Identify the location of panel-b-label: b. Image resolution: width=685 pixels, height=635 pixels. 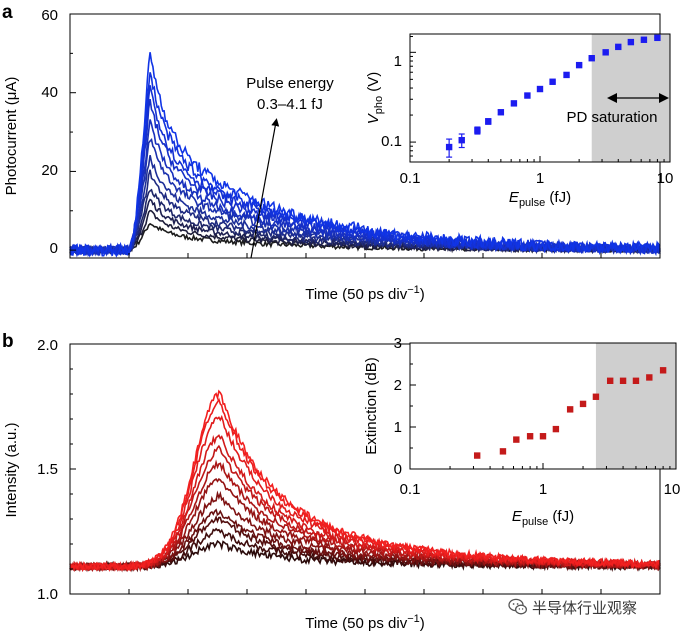
(8, 341).